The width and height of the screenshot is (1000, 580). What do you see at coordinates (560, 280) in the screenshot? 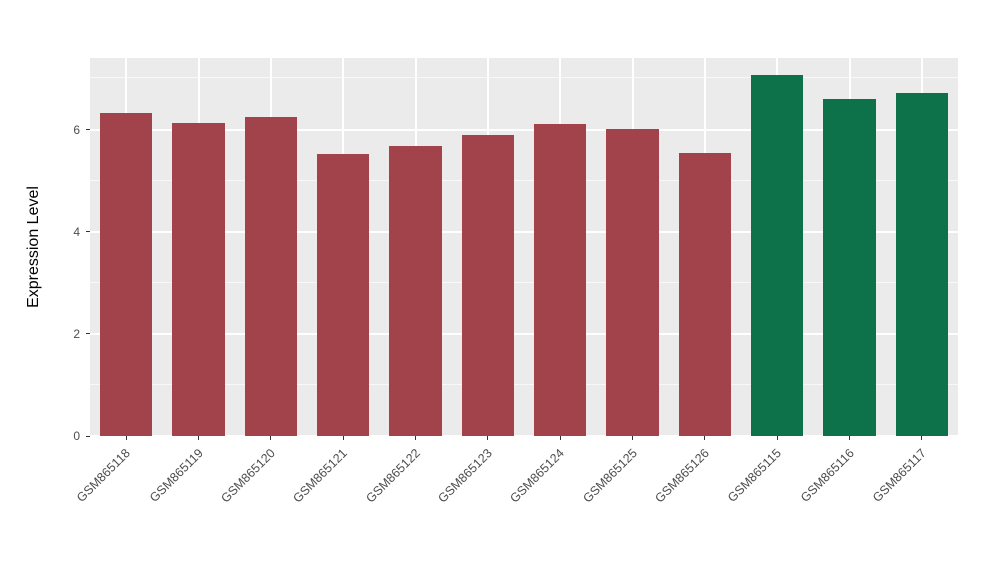
I see `bar-GSM865124` at bounding box center [560, 280].